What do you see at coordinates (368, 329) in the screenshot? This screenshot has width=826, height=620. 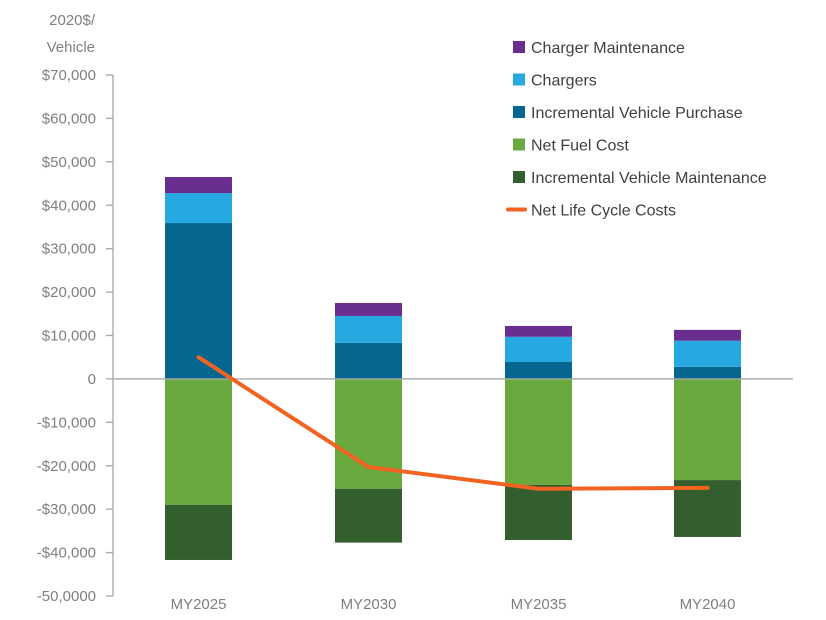 I see `bar-segment-chargers-my2030` at bounding box center [368, 329].